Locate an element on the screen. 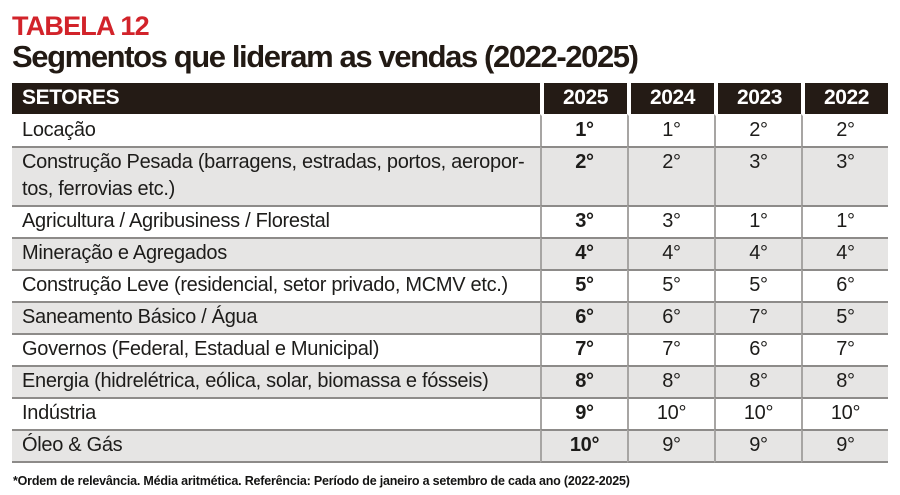 This screenshot has height=495, width=900. rank-2025-cell: 1° is located at coordinates (583, 130).